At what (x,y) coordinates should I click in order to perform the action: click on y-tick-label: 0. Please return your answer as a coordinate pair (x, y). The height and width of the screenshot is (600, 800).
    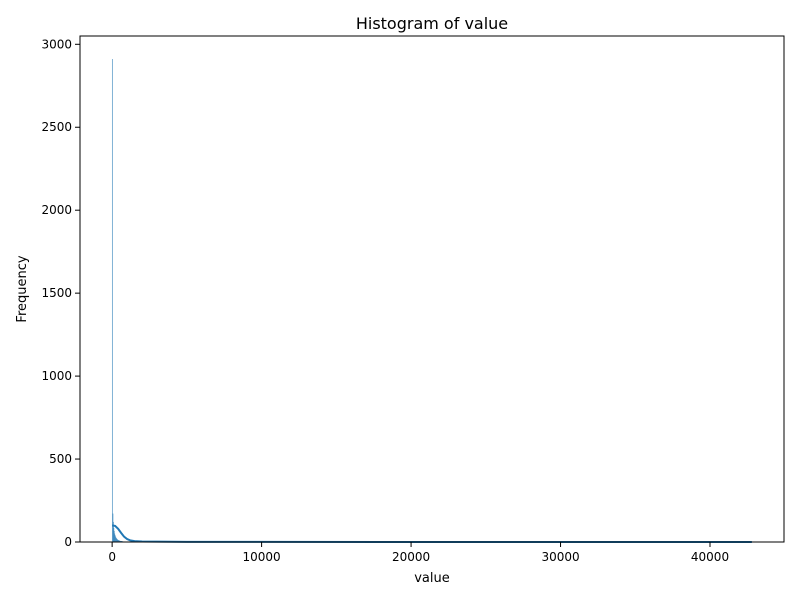
    Looking at the image, I should click on (68, 542).